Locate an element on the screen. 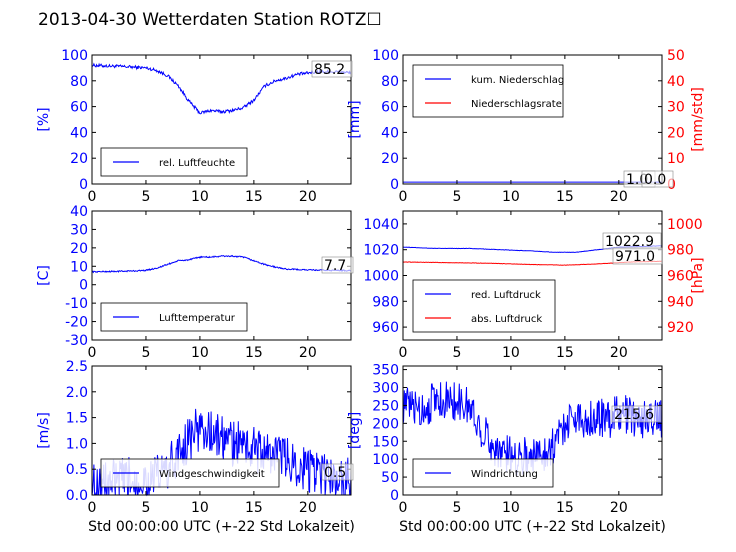 The width and height of the screenshot is (736, 552). y-axis-label: [deg] is located at coordinates (355, 430).